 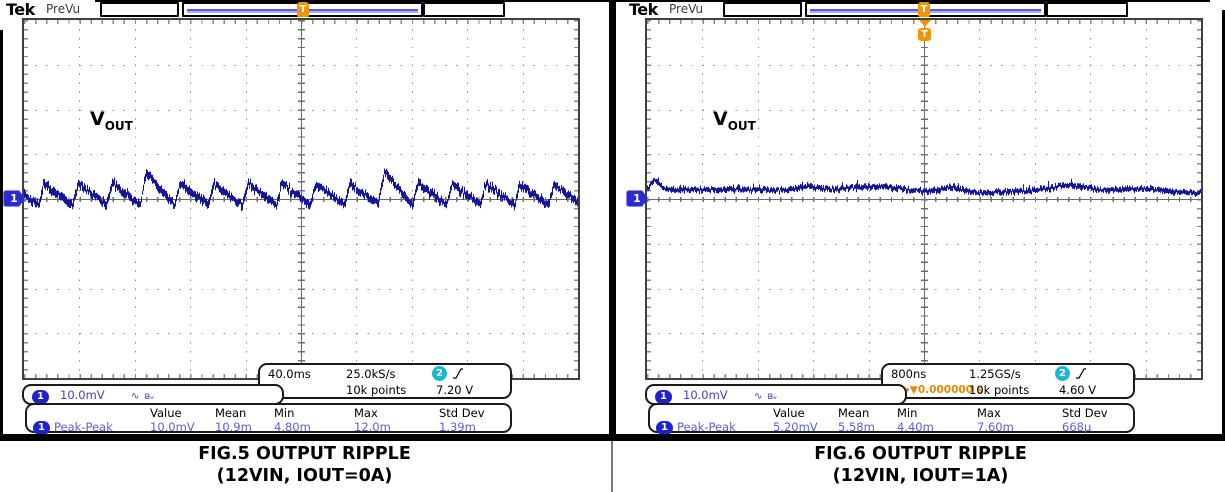 What do you see at coordinates (292, 427) in the screenshot?
I see `meas-min: 4.80m` at bounding box center [292, 427].